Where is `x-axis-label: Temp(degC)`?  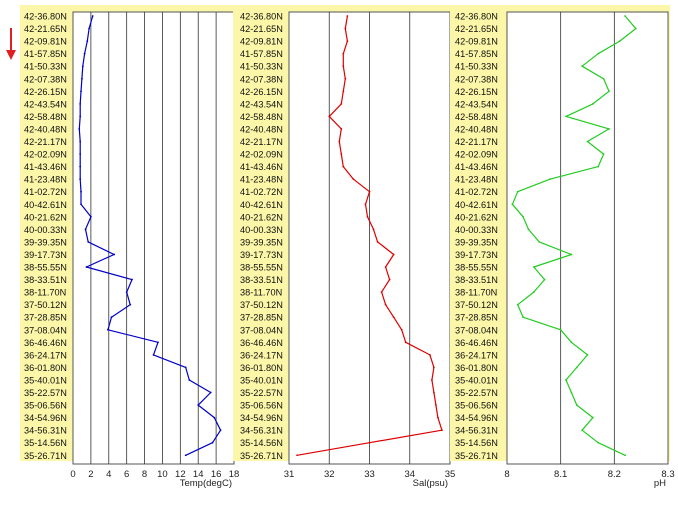
x-axis-label: Temp(degC) is located at coordinates (206, 483).